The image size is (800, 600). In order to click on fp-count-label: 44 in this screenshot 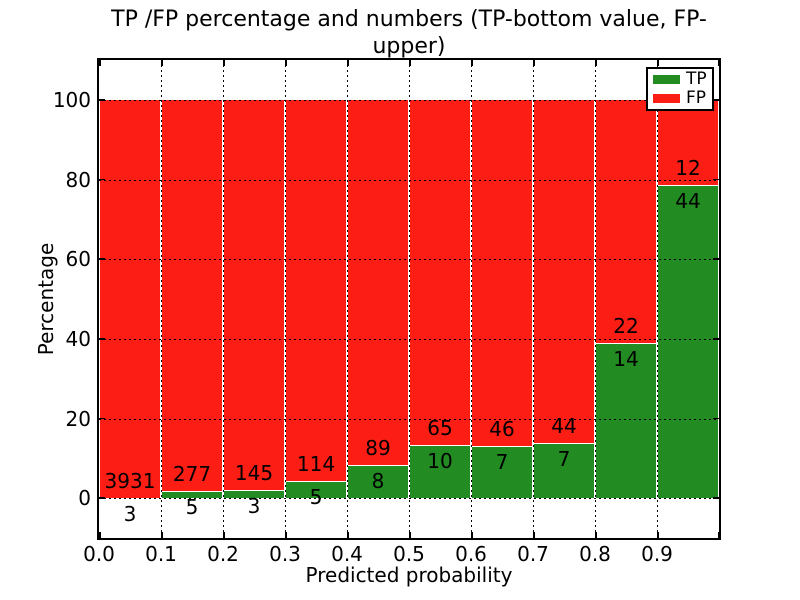, I will do `click(564, 426)`.